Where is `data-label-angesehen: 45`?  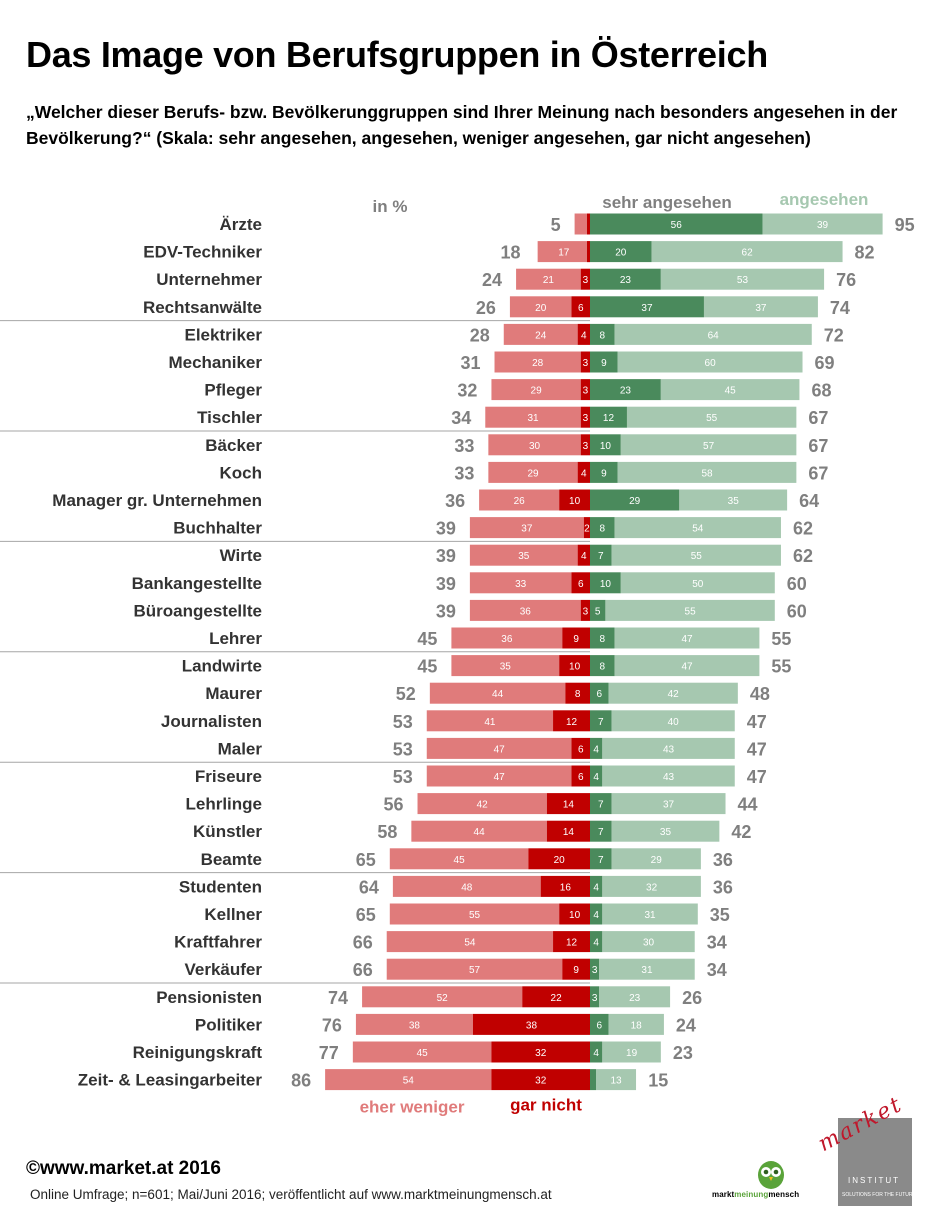
data-label-angesehen: 45 is located at coordinates (731, 391).